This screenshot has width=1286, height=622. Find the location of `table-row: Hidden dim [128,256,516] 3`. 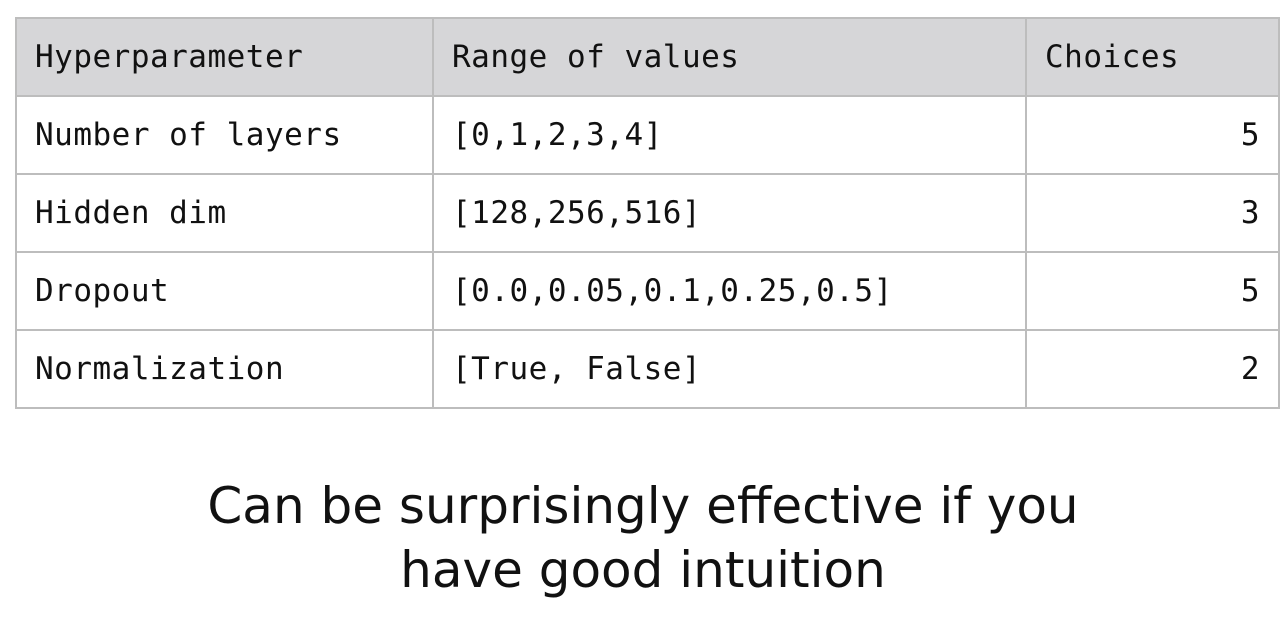

table-row: Hidden dim [128,256,516] 3 is located at coordinates (647, 213).